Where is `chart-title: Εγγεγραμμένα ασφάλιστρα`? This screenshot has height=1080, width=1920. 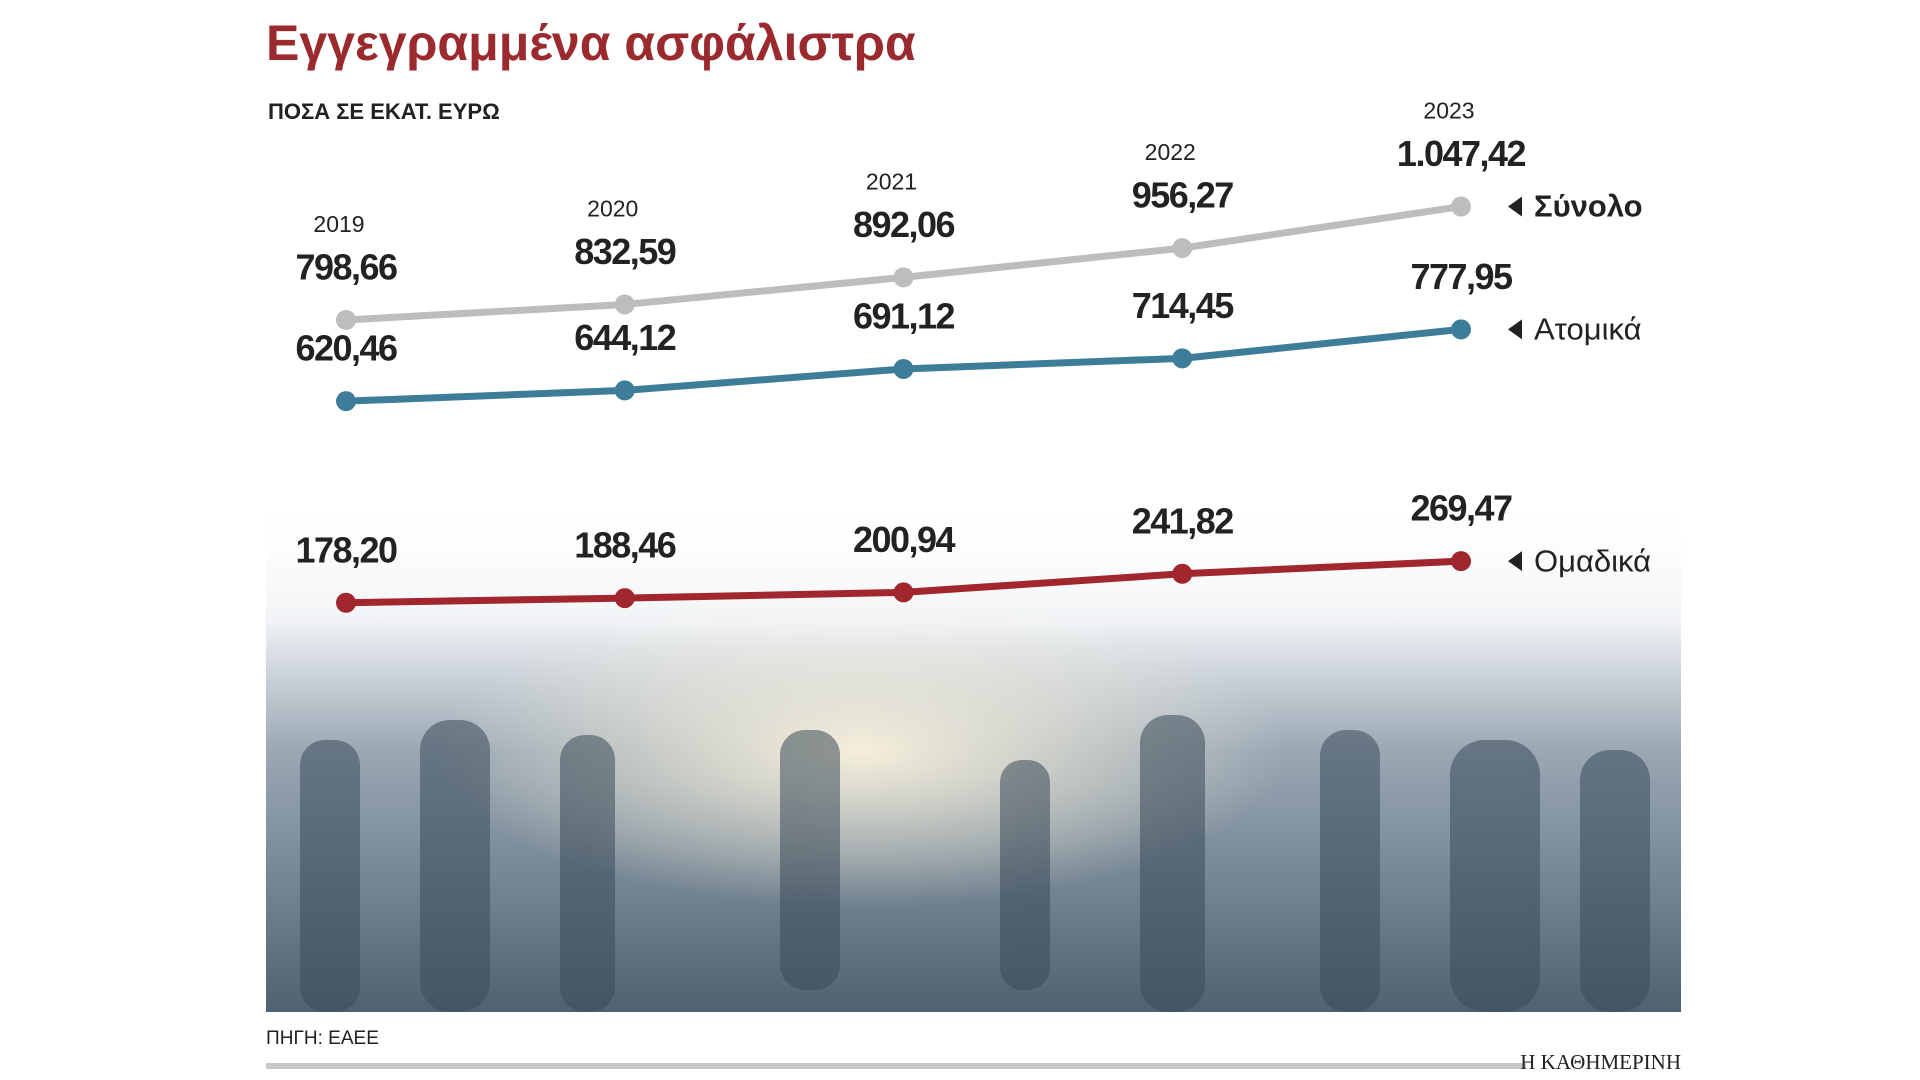 chart-title: Εγγεγραμμένα ασφάλιστρα is located at coordinates (591, 43).